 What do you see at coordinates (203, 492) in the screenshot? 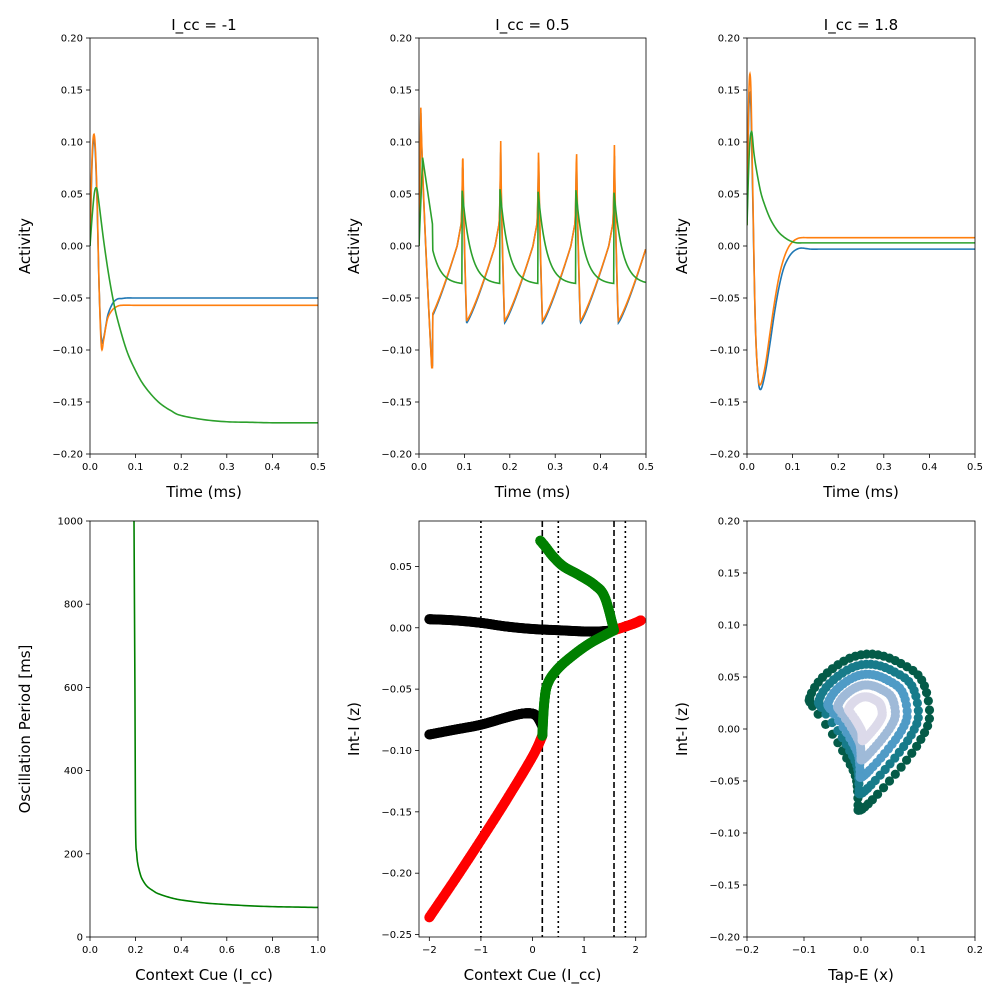
I see `x-axis-label: Time (ms)` at bounding box center [203, 492].